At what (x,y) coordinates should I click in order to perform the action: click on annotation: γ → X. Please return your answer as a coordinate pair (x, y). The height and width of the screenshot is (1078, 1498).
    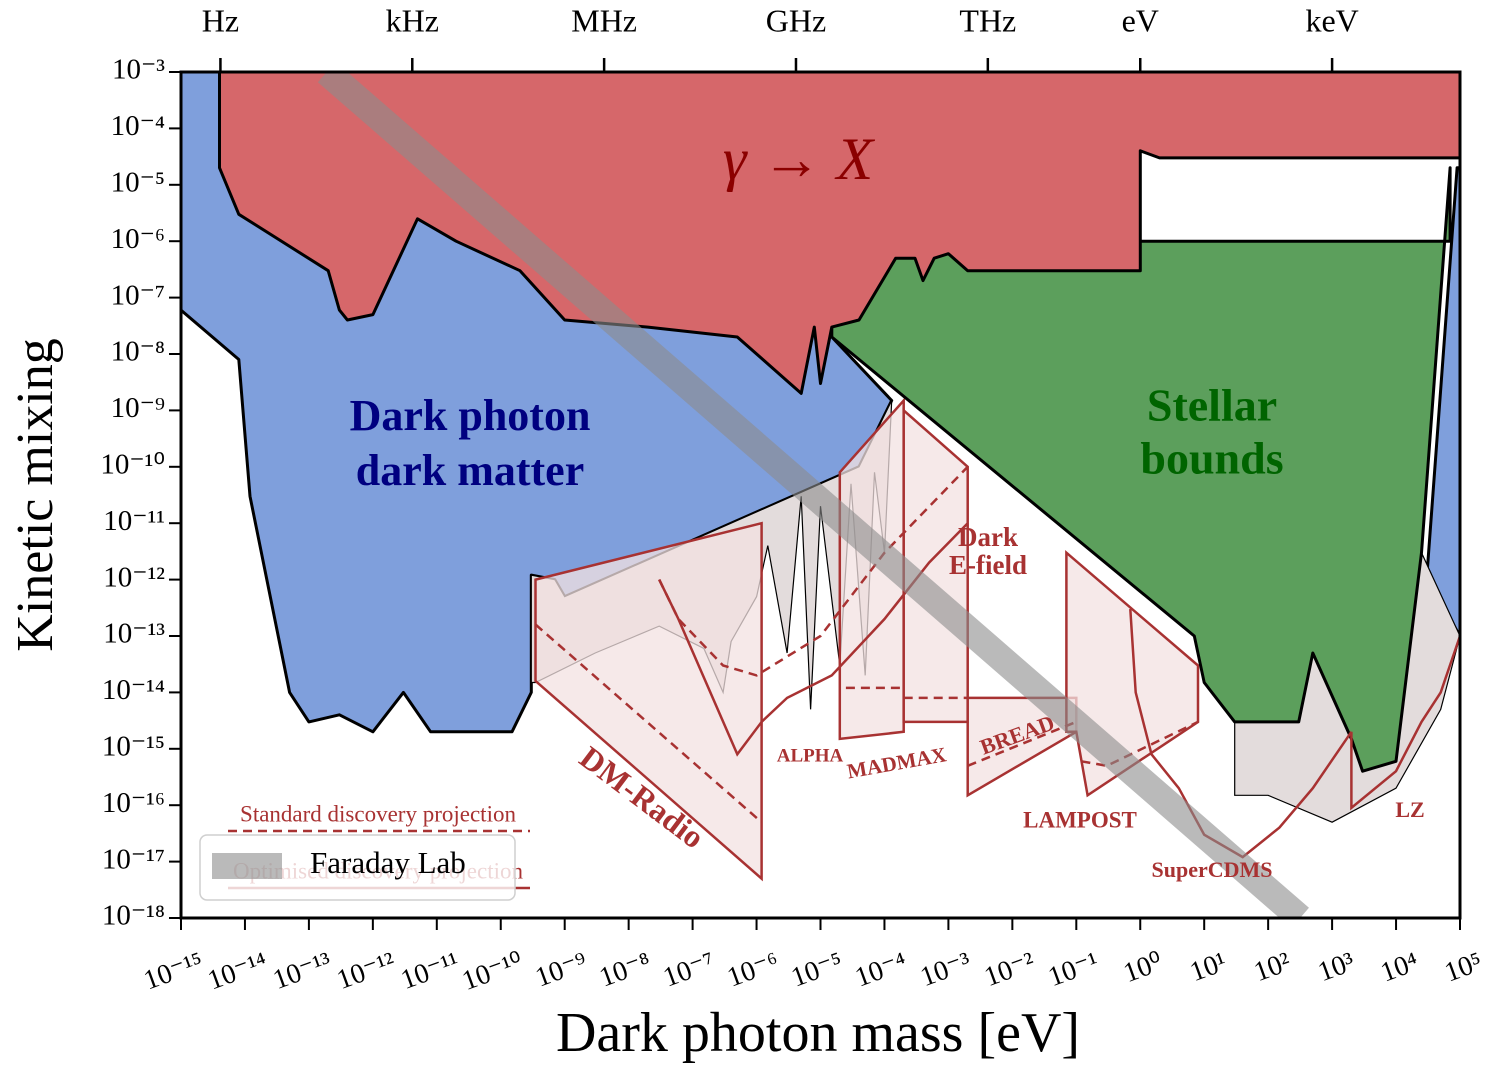
    Looking at the image, I should click on (799, 159).